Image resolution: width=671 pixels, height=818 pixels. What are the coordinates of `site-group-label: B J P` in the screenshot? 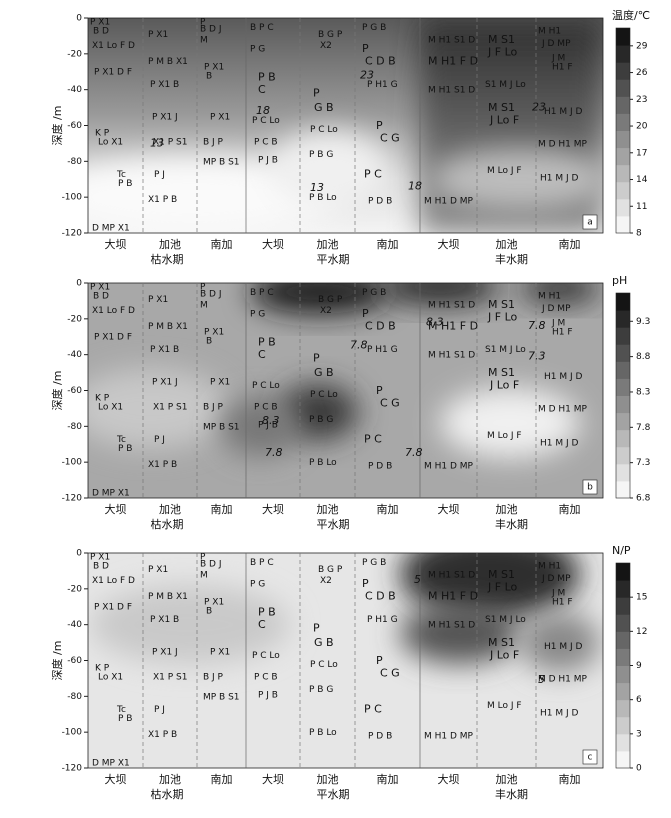 It's located at (213, 143).